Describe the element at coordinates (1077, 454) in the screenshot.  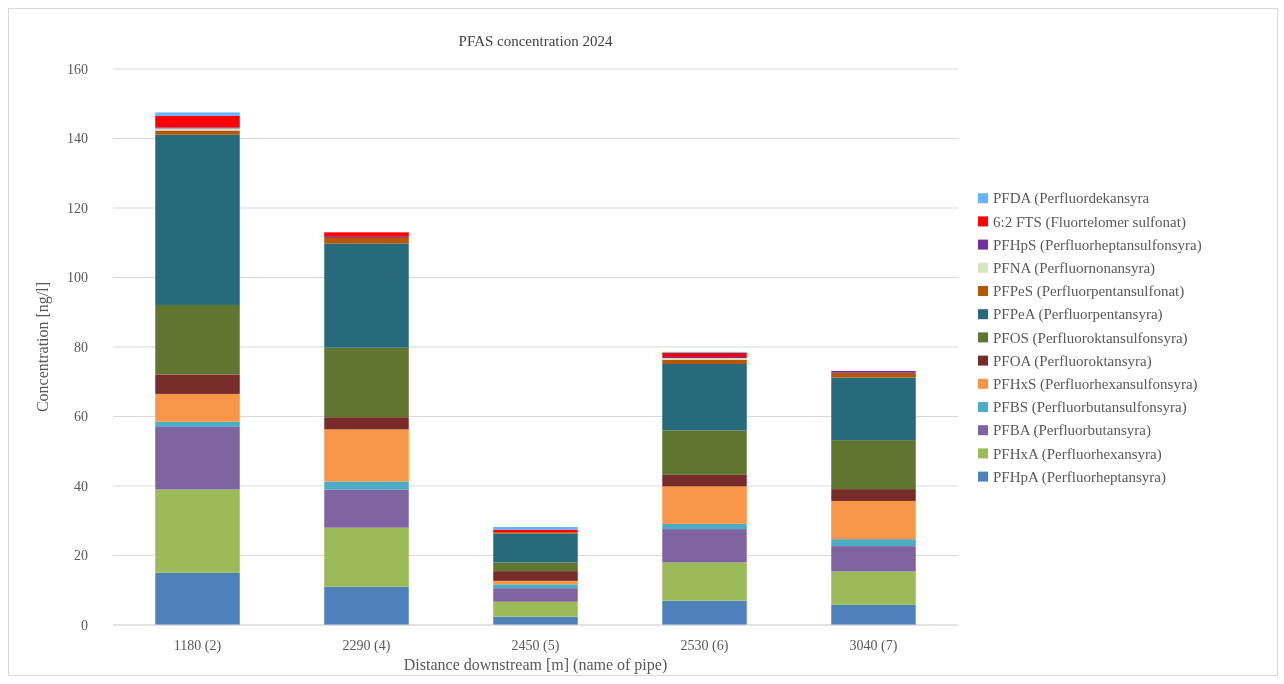
I see `legend-label: PFHxA (Perfluorhexansyra)` at that location.